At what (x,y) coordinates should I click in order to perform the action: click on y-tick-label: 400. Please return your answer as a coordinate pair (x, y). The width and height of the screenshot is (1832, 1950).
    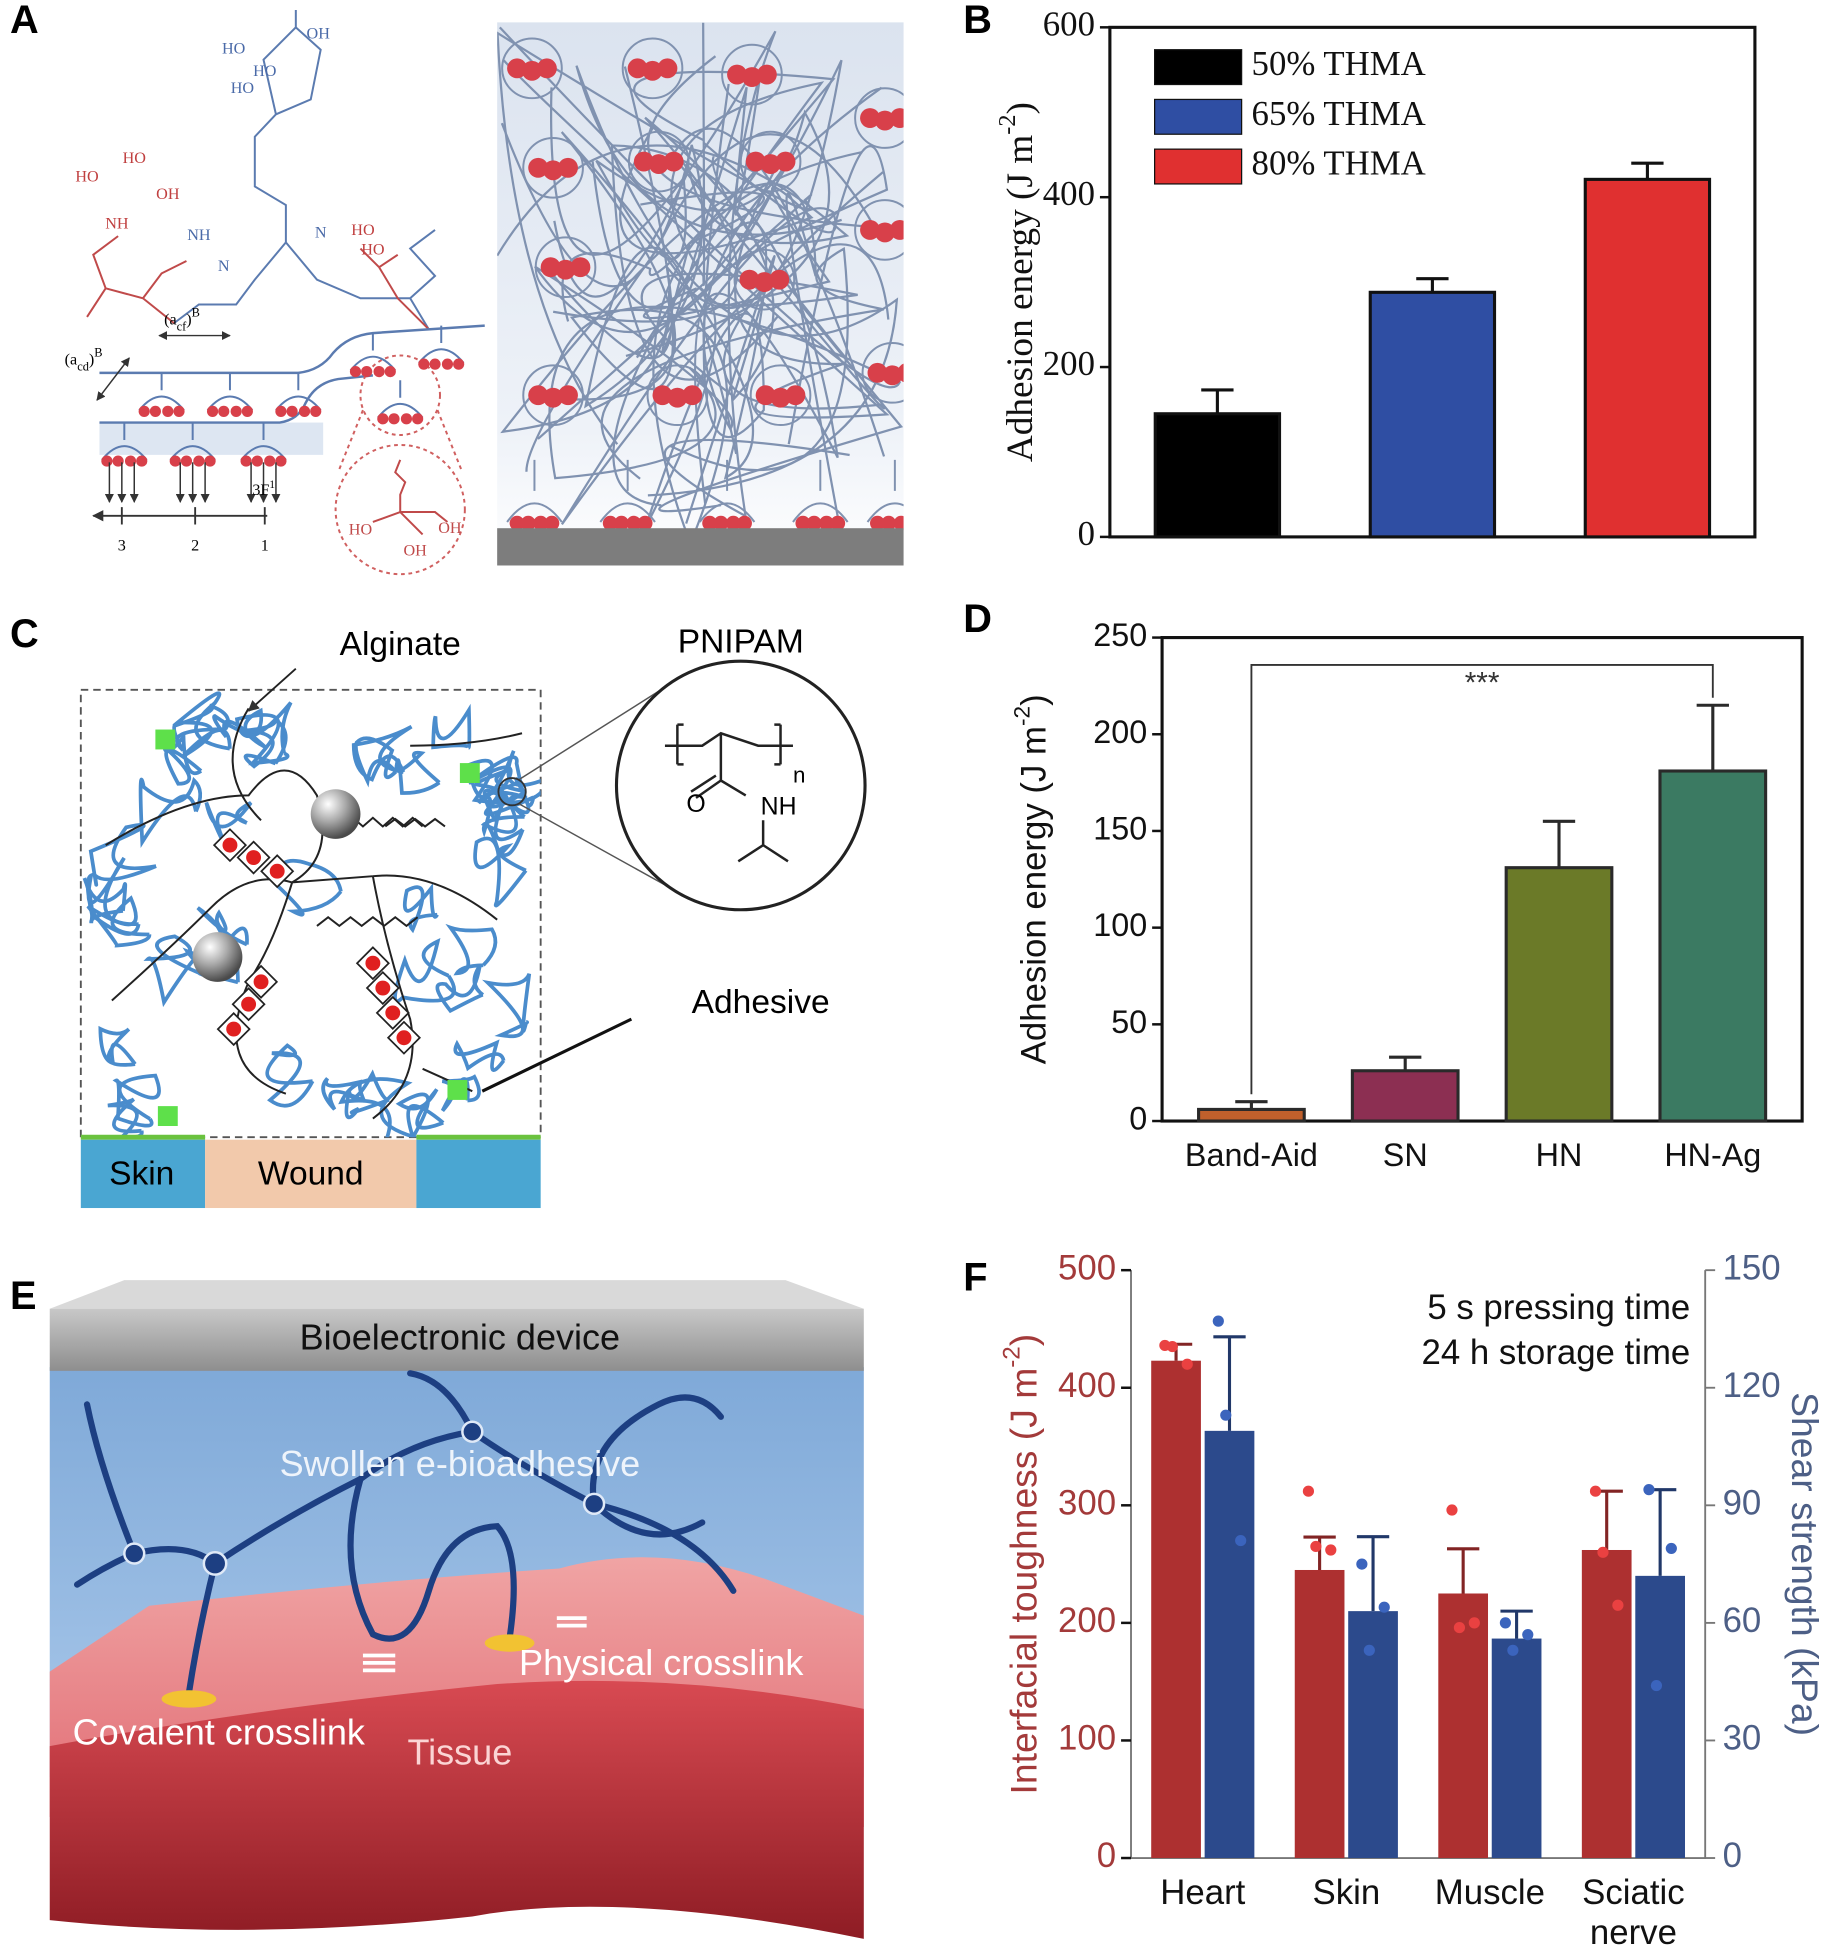
    Looking at the image, I should click on (1087, 1386).